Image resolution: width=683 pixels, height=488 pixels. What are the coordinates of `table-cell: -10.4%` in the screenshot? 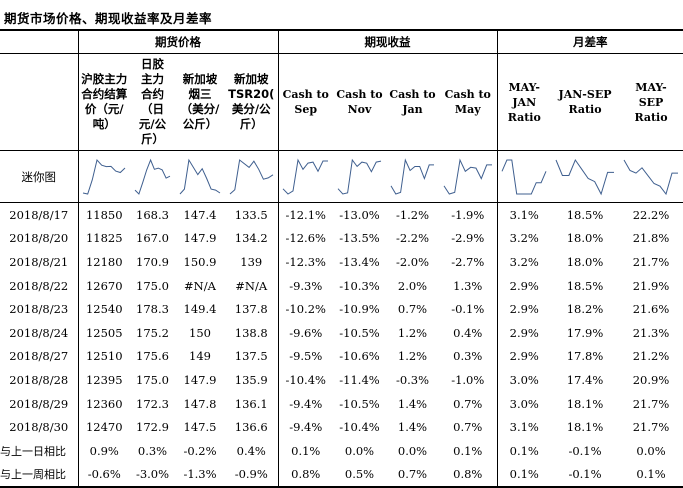 It's located at (305, 379).